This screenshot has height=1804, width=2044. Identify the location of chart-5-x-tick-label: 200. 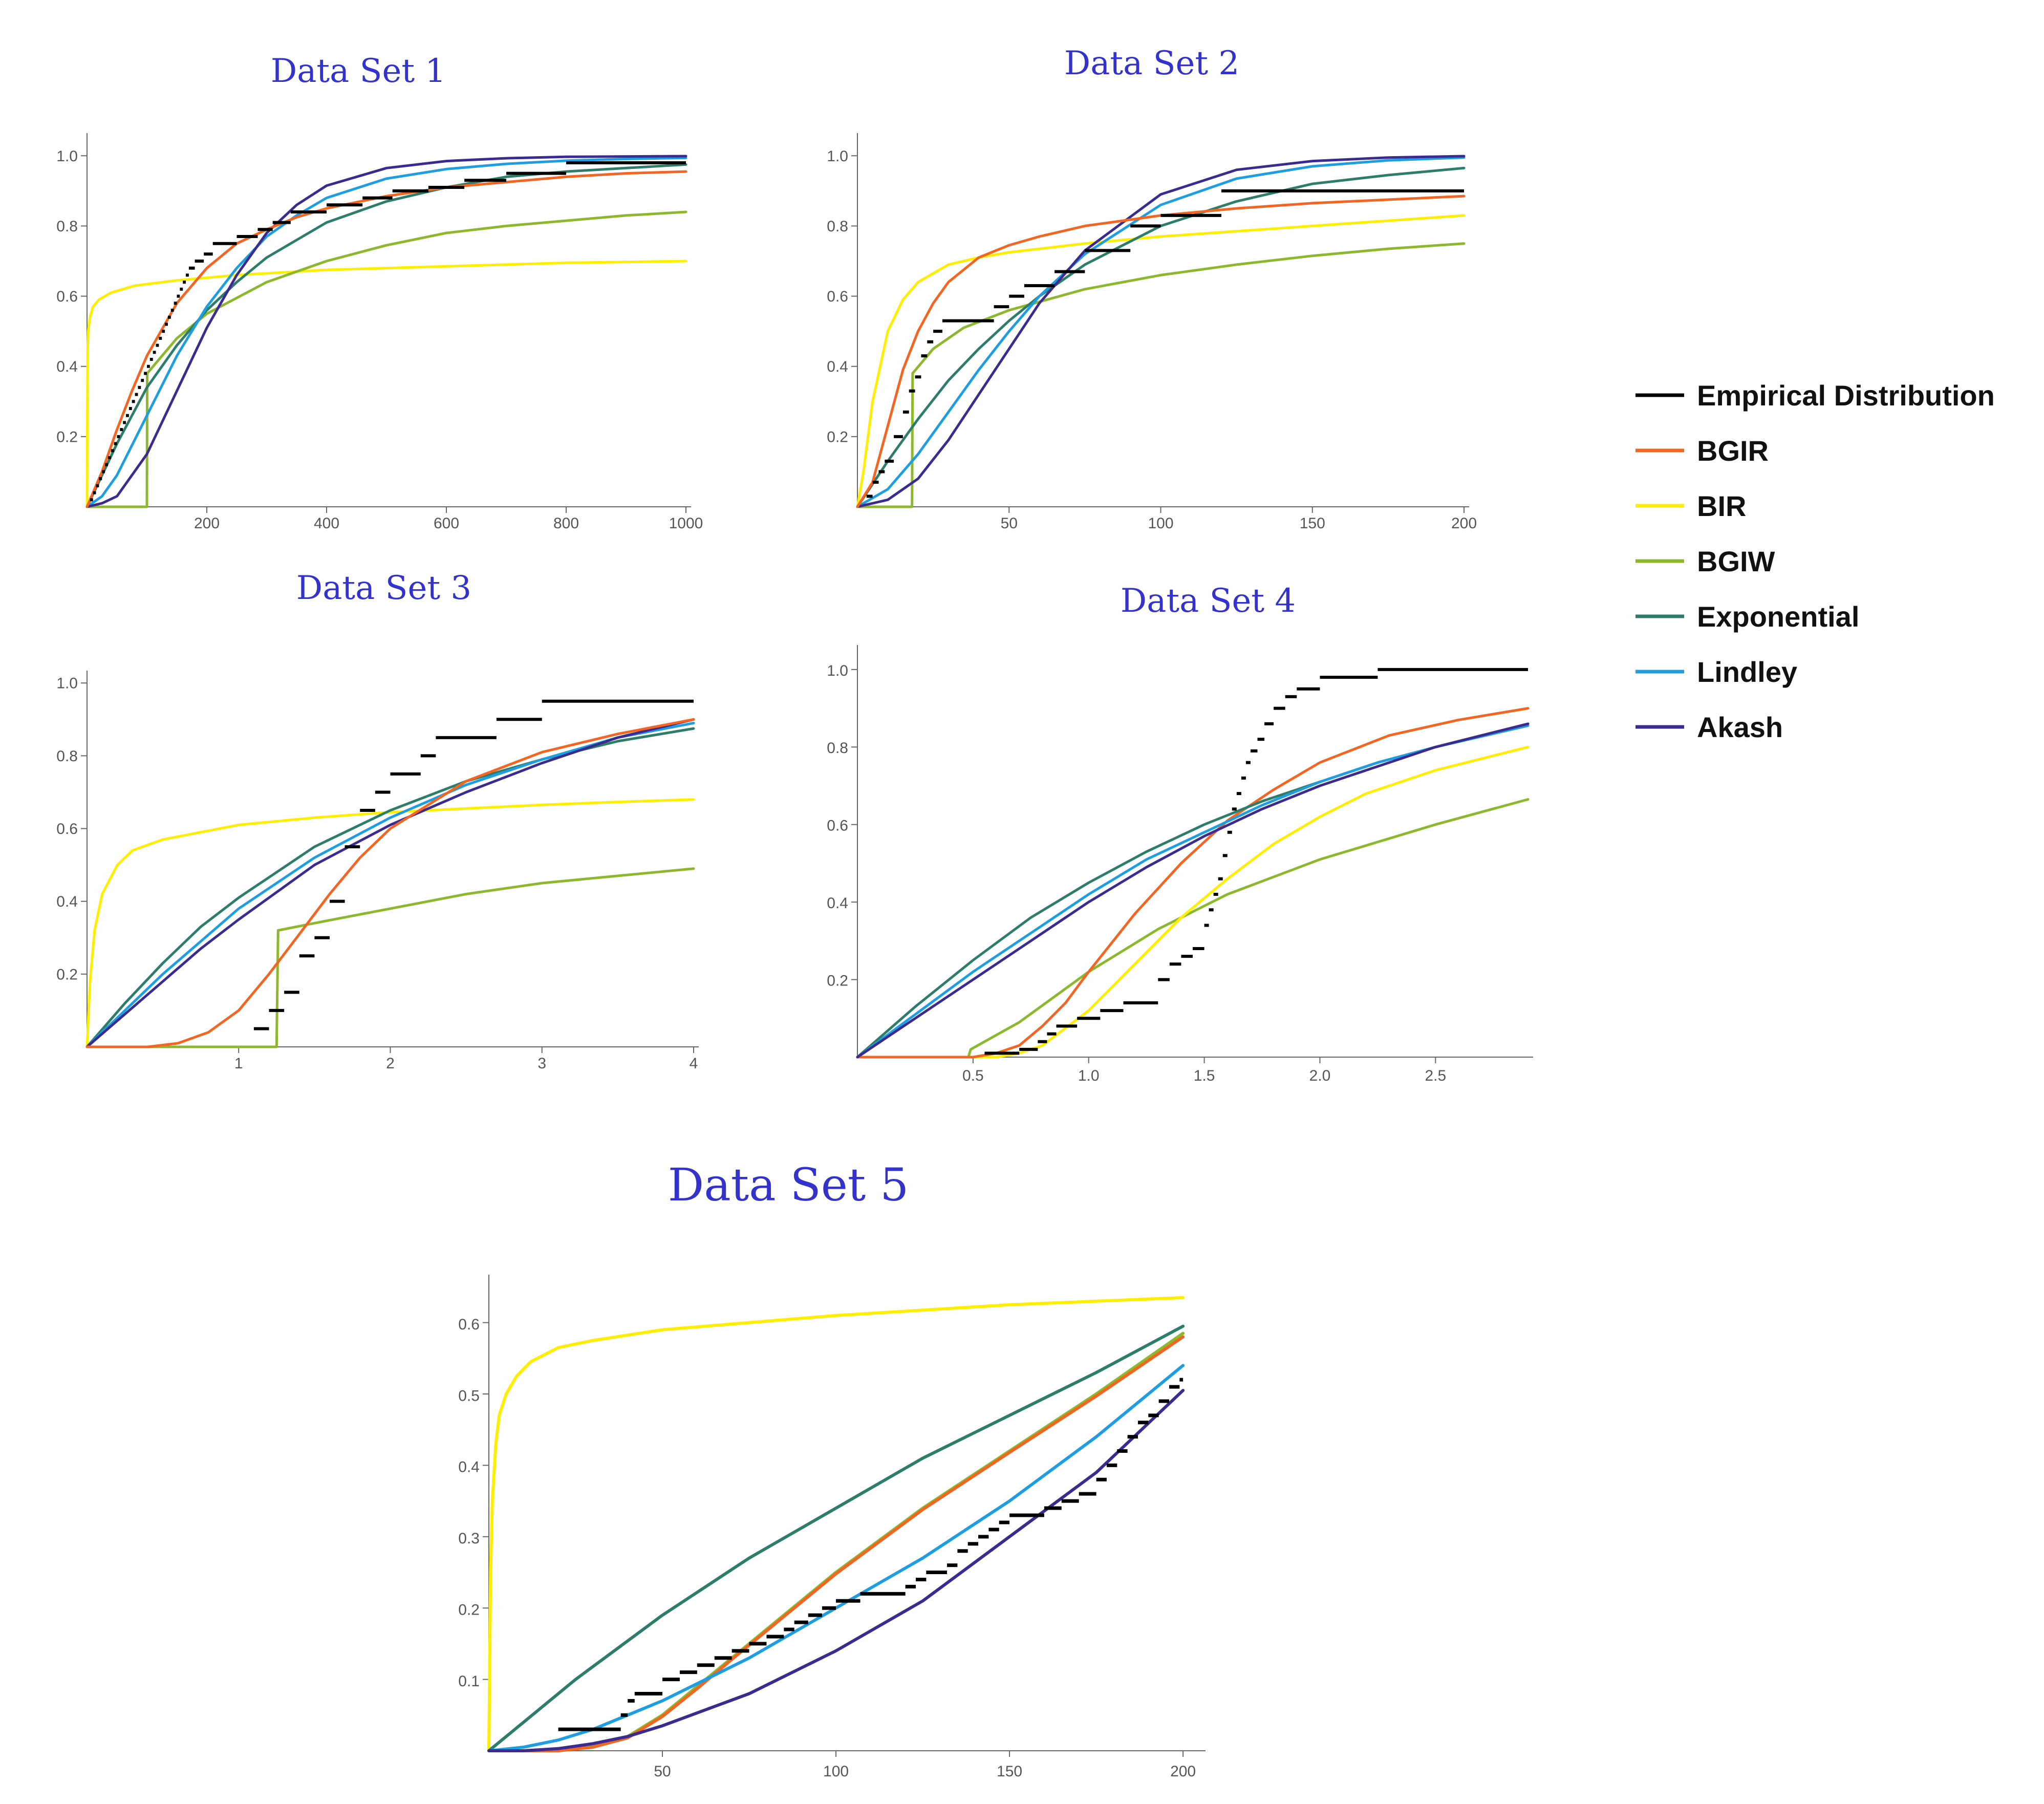
(1183, 1771).